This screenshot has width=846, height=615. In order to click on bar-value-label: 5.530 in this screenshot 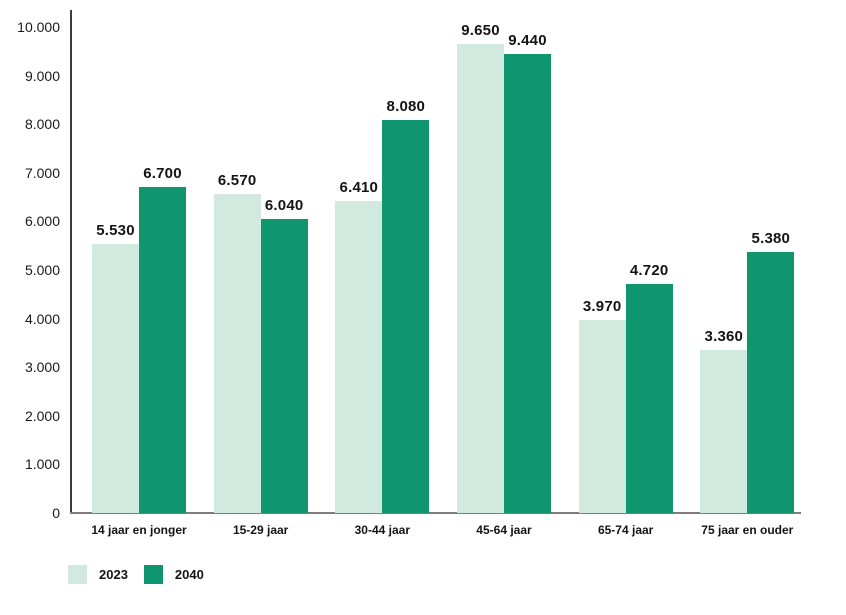, I will do `click(115, 231)`.